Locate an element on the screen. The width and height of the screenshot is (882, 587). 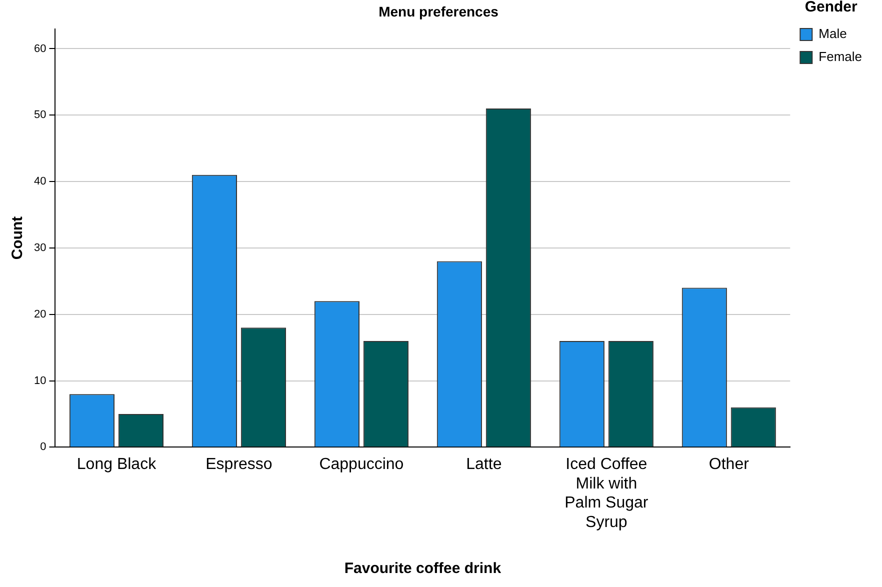
legend-label: Female is located at coordinates (840, 56).